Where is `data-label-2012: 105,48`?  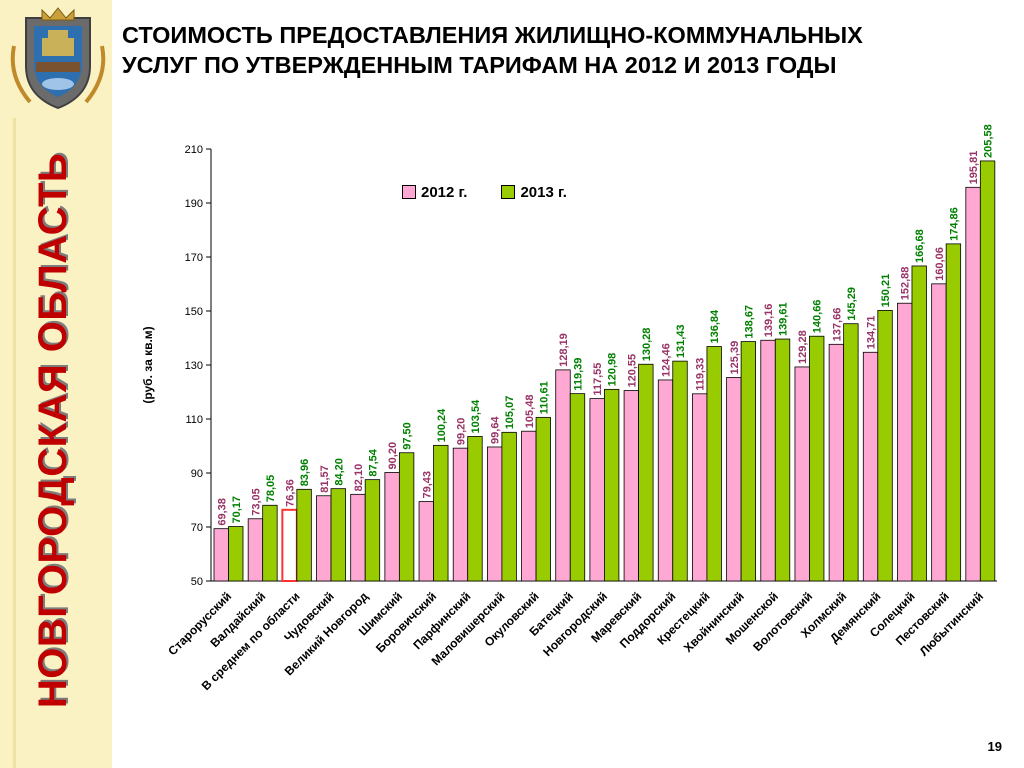 data-label-2012: 105,48 is located at coordinates (530, 412).